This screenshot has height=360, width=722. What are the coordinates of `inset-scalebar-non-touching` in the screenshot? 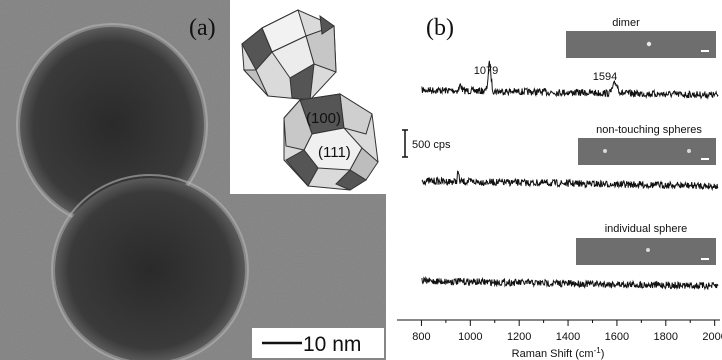 It's located at (705, 159).